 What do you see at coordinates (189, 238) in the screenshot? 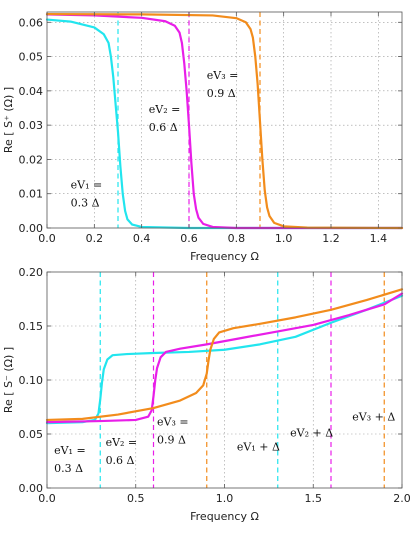
I see `x-tick-label: 0.6` at bounding box center [189, 238].